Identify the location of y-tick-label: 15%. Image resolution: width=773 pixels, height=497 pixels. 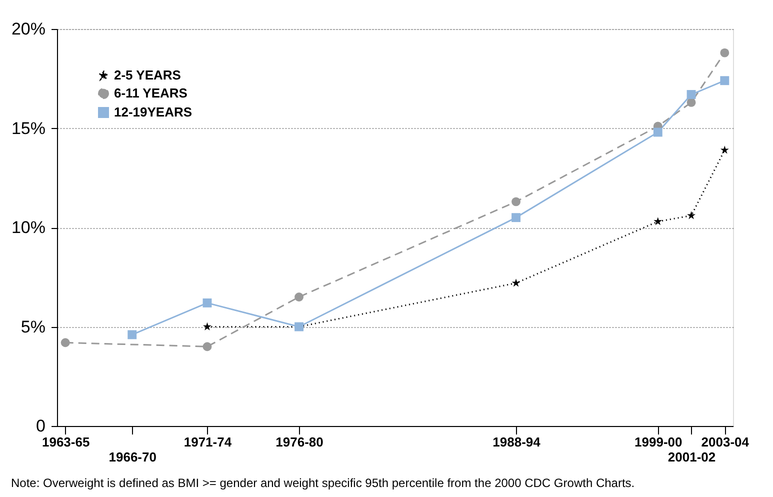
(28, 128).